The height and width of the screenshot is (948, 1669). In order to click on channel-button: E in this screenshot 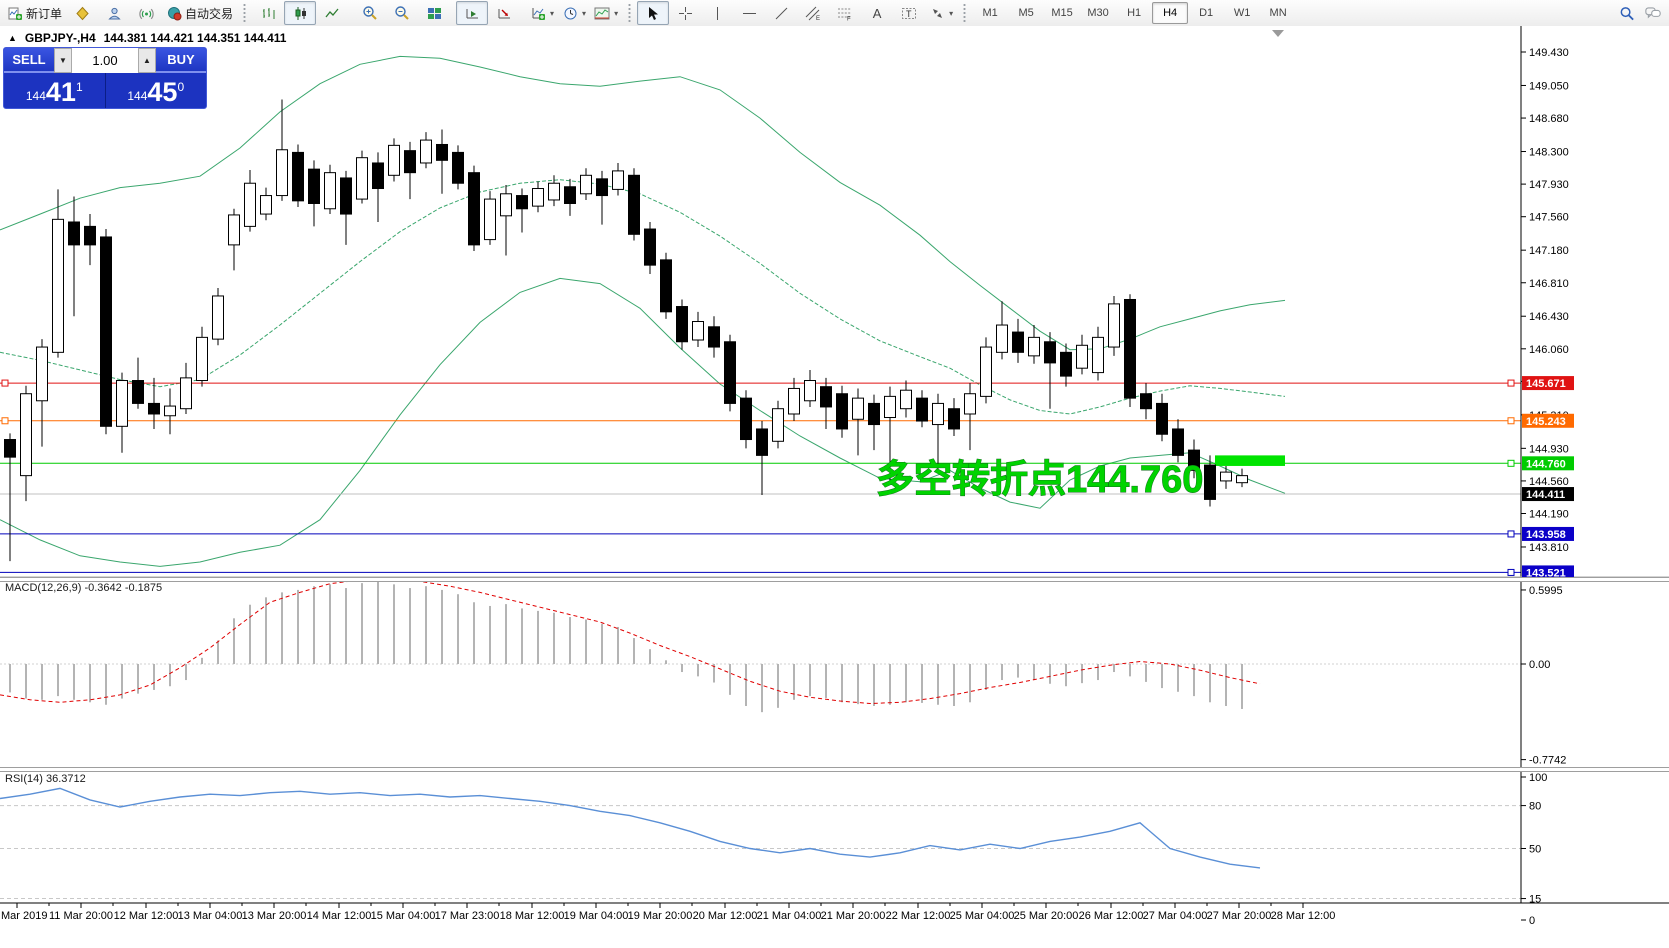, I will do `click(813, 13)`.